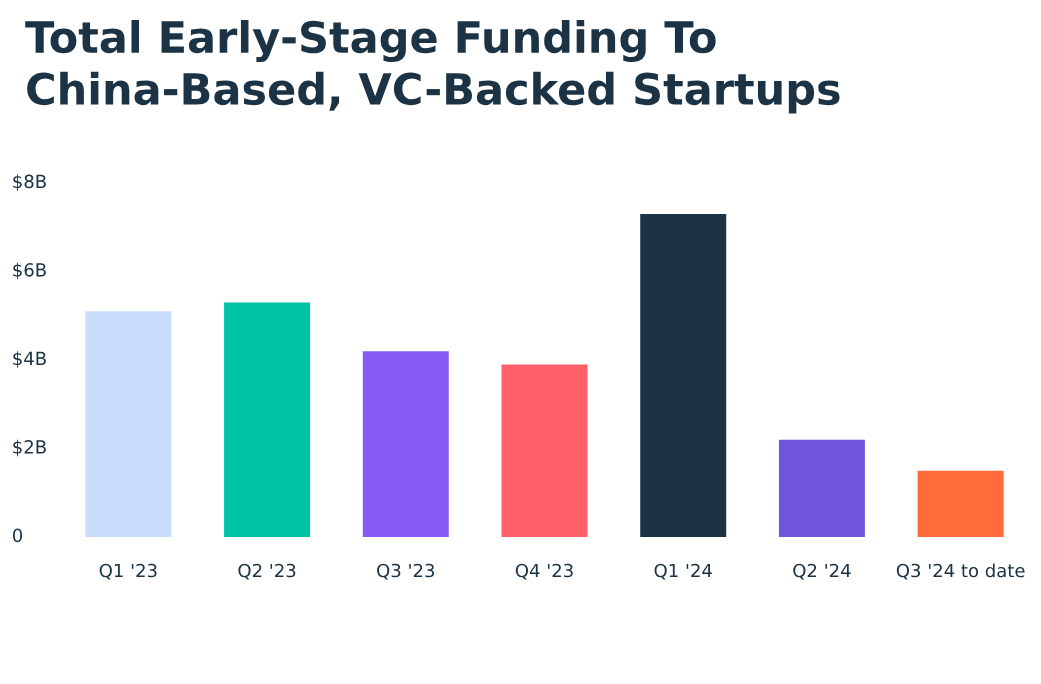 The height and width of the screenshot is (684, 1041). What do you see at coordinates (432, 67) in the screenshot?
I see `chart-title: Total Early-Stage Funding To China-Based, VC-Backed Startups` at bounding box center [432, 67].